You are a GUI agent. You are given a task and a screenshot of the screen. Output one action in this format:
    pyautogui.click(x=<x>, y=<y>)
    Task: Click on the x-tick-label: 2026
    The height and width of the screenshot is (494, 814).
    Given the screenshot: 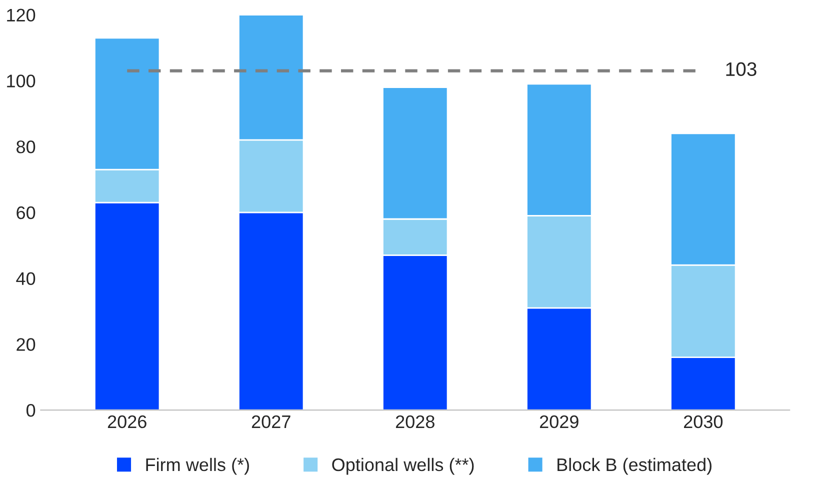 What is the action you would take?
    pyautogui.click(x=127, y=421)
    